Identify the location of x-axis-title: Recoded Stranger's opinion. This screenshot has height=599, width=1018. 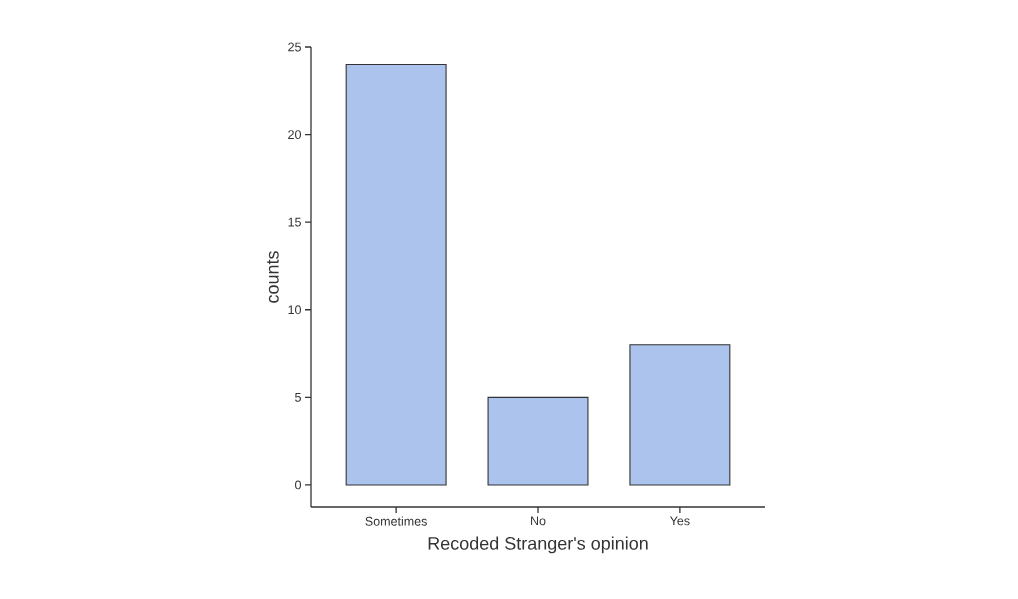
(538, 545).